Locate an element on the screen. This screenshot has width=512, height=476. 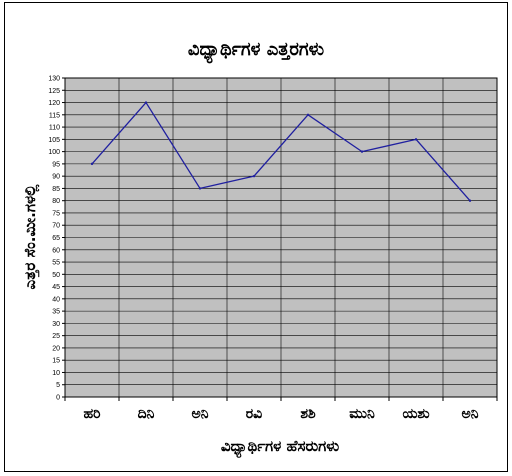
y-tick-label: 105 is located at coordinates (54, 140).